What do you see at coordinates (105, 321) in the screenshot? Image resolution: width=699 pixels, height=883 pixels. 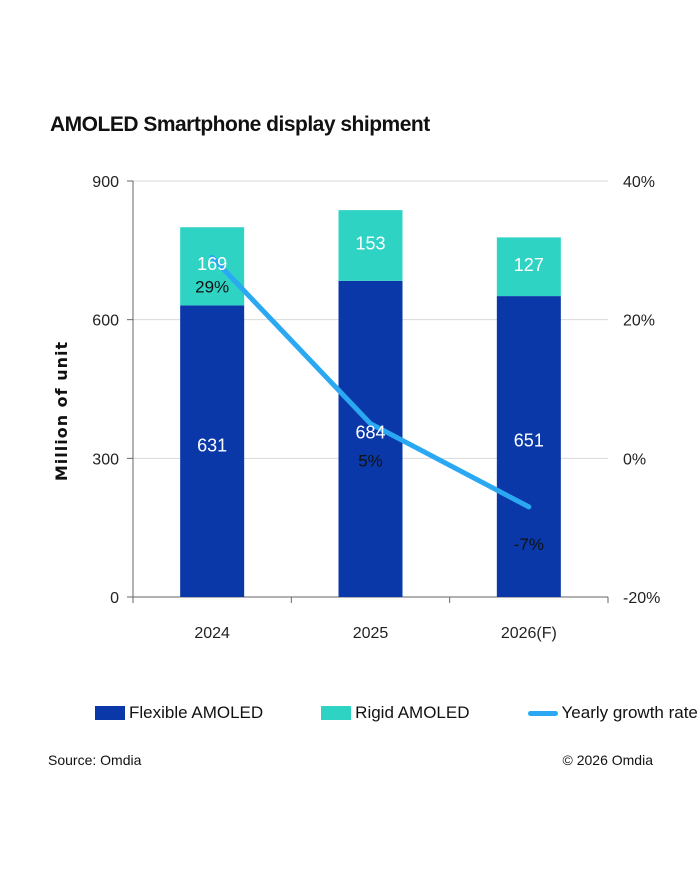 I see `y-tick-label: 600` at bounding box center [105, 321].